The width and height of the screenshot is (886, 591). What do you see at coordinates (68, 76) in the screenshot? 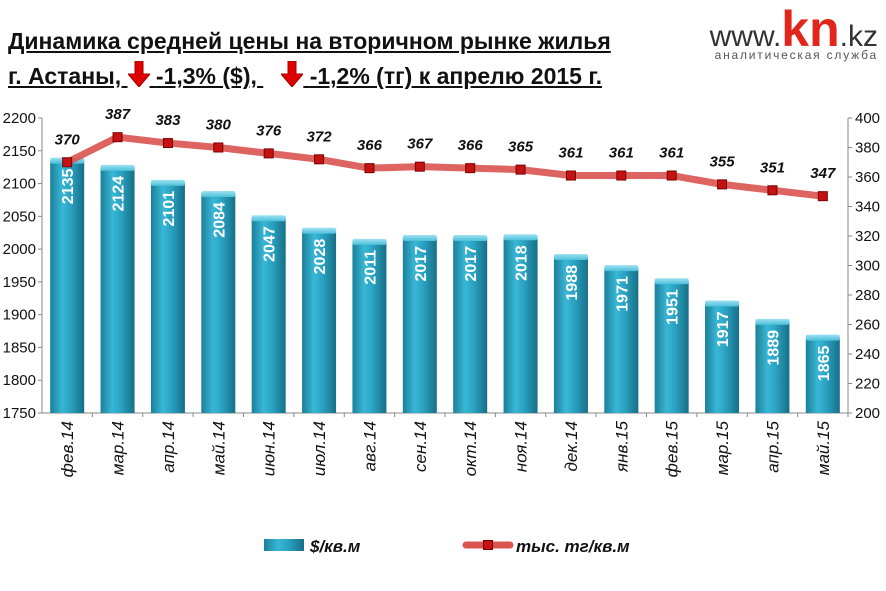
I see `title-city: г. Астаны,` at bounding box center [68, 76].